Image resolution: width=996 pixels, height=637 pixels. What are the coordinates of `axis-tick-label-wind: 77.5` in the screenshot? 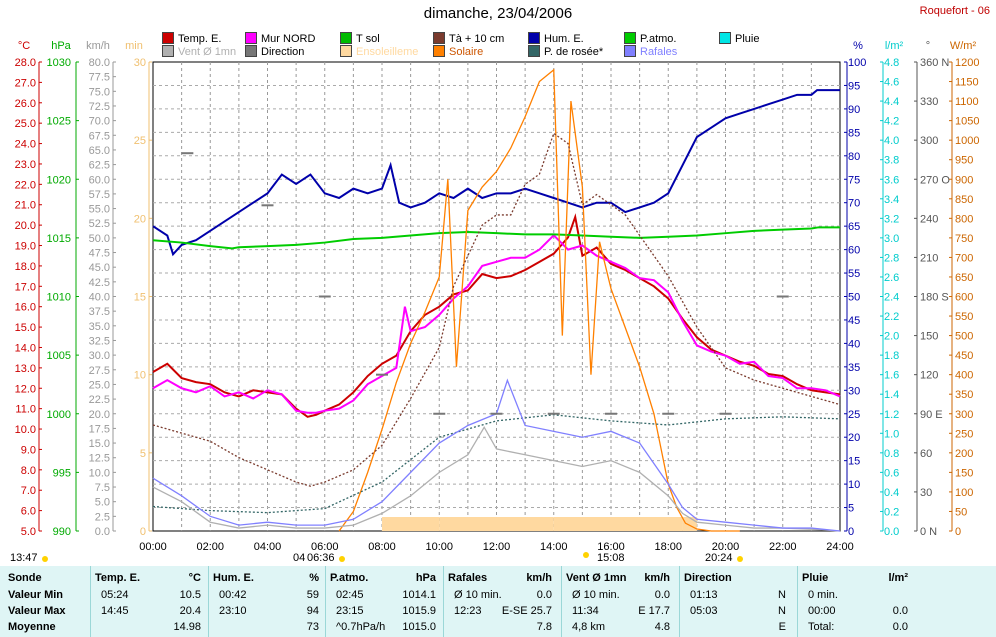 It's located at (99, 78).